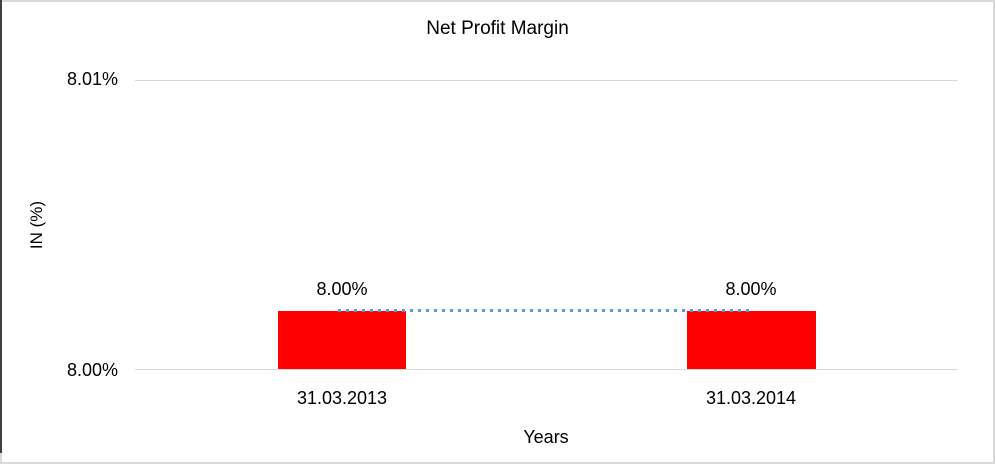  Describe the element at coordinates (546, 437) in the screenshot. I see `x-axis-title: Years` at that location.